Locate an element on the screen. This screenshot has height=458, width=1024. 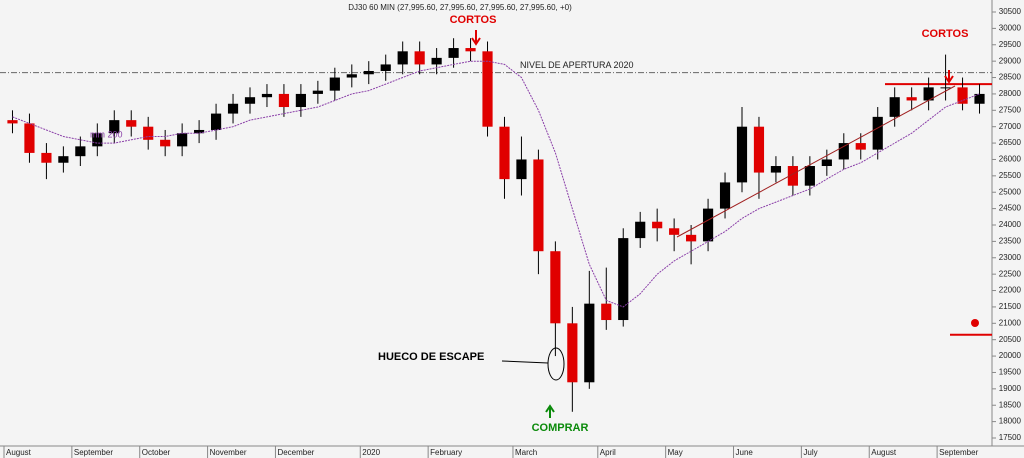
y-tick-label: 19000 is located at coordinates (1010, 388).